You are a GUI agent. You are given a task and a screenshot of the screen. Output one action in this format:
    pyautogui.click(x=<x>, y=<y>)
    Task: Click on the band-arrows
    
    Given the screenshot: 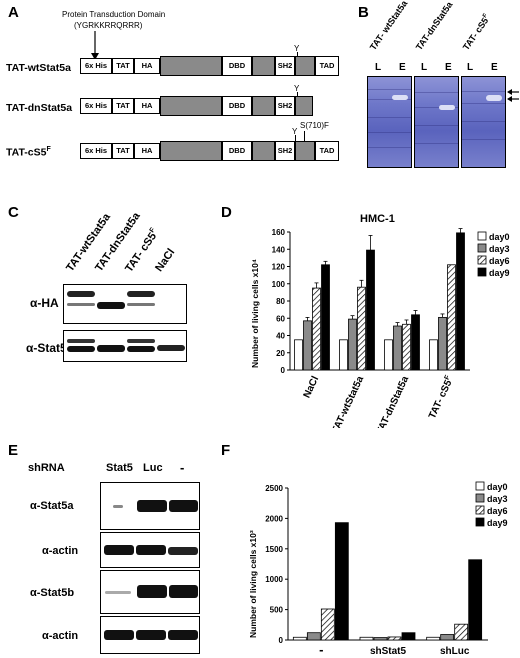 What is the action you would take?
    pyautogui.click(x=513, y=95)
    